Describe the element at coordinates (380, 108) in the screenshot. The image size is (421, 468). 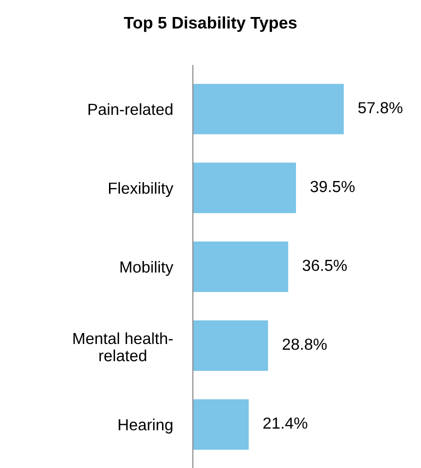
I see `data-label: 57.8%` at that location.